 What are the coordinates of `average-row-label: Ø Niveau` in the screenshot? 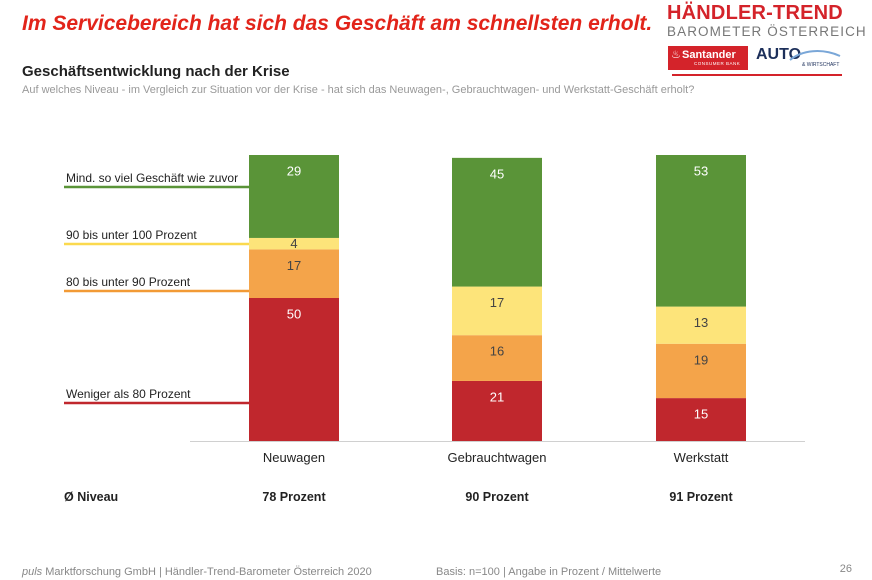 It's located at (91, 497).